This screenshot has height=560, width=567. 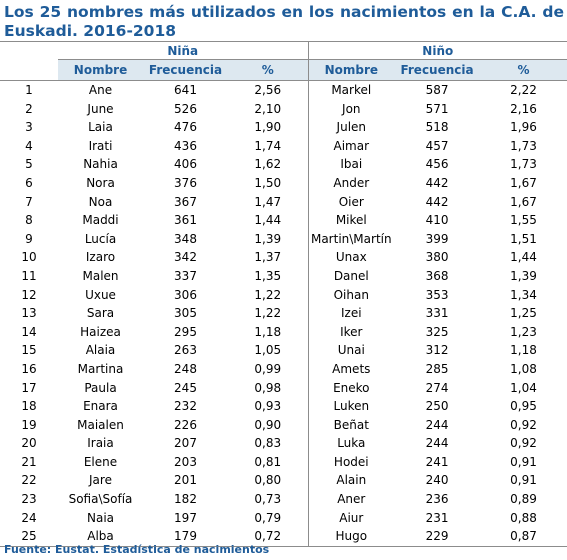 What do you see at coordinates (523, 220) in the screenshot?
I see `boy-percent-cell: 1,55` at bounding box center [523, 220].